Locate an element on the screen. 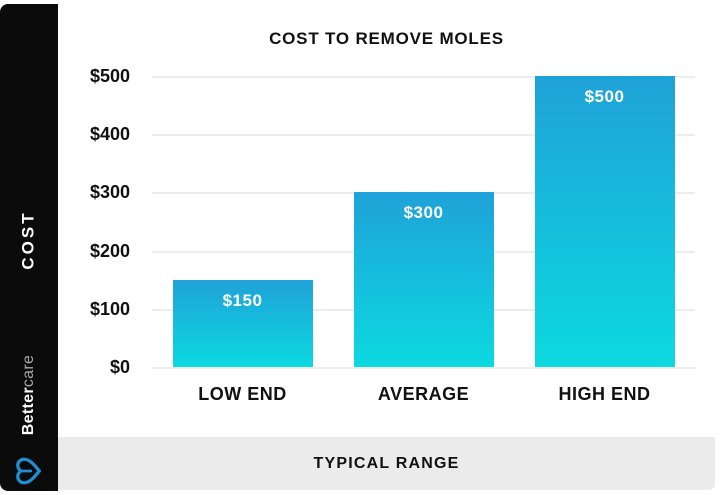  brand-name: Bettercare is located at coordinates (29, 395).